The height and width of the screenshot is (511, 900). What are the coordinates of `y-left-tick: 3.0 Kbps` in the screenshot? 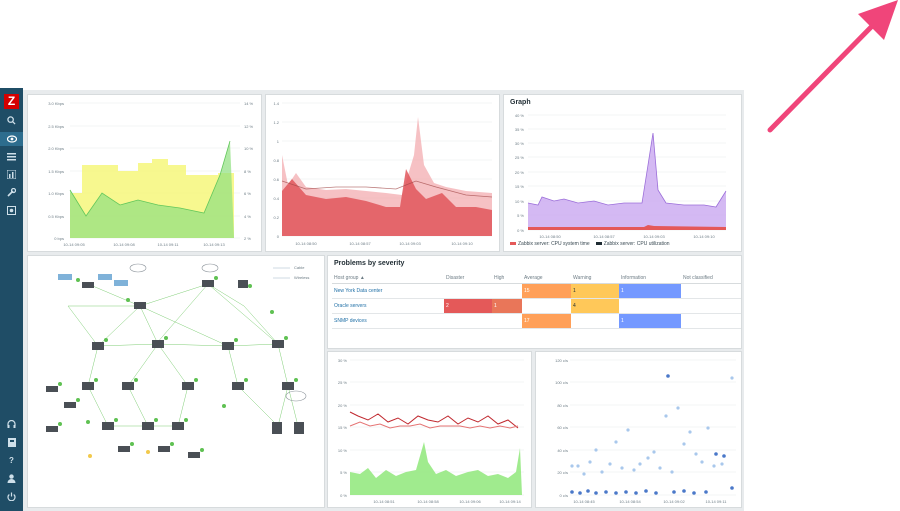 It's located at (56, 103).